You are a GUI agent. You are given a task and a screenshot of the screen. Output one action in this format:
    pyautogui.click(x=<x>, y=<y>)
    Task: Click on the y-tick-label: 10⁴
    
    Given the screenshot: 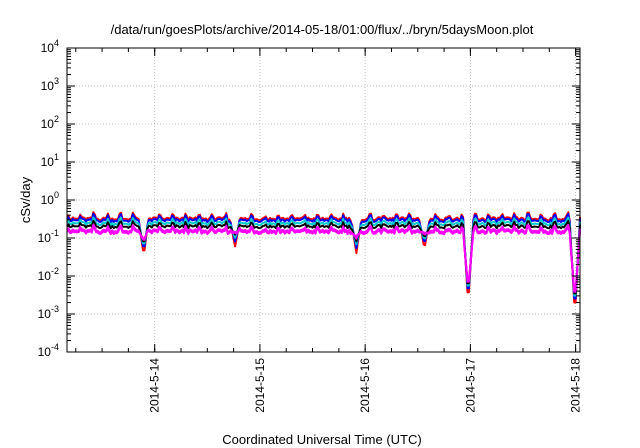 What is the action you would take?
    pyautogui.click(x=50, y=46)
    